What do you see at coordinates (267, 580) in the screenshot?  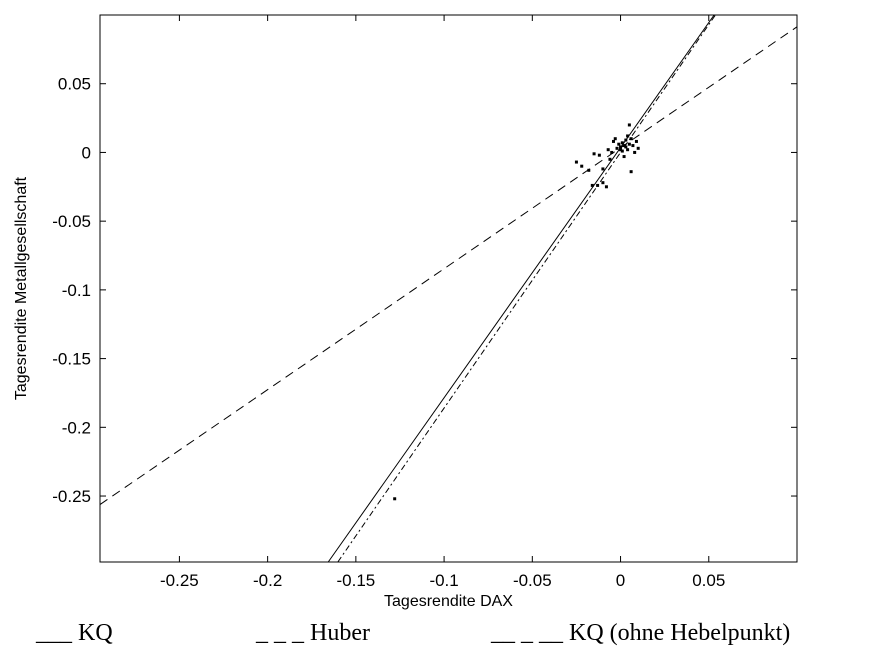 I see `x-tick-label: -0.2` at bounding box center [267, 580].